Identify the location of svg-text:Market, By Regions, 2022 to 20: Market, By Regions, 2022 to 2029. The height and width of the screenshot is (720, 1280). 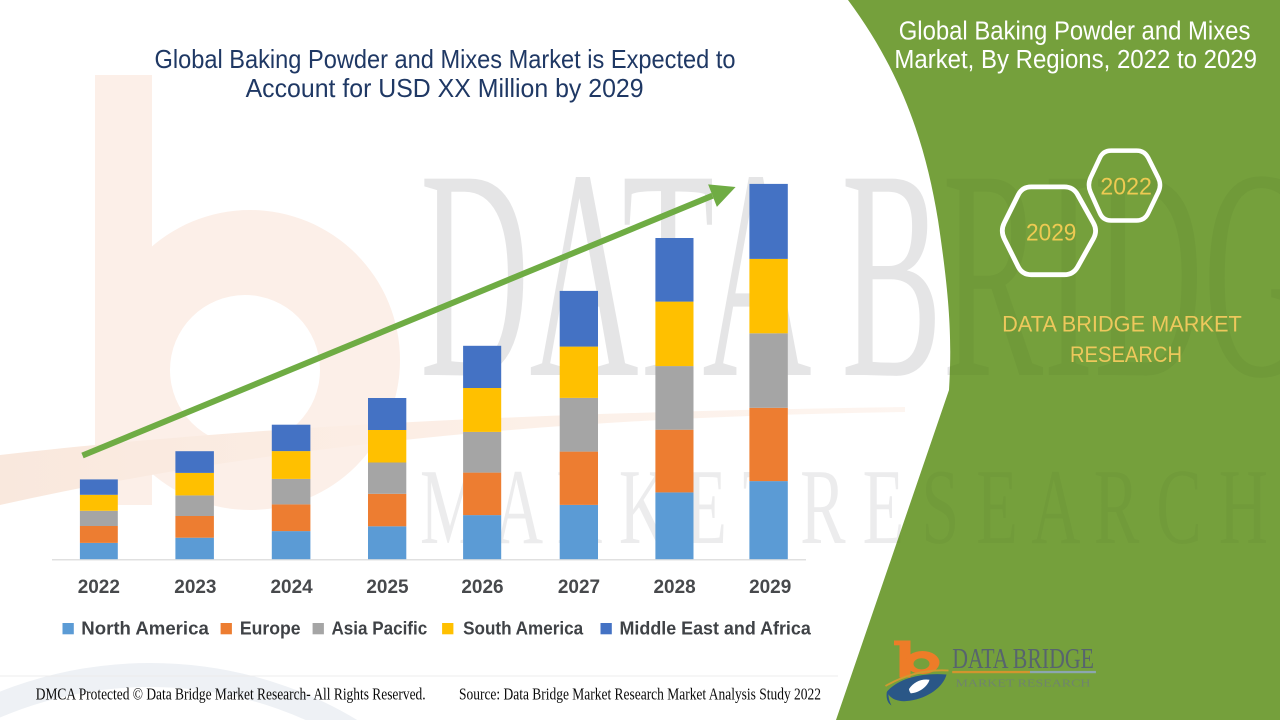
(1075, 60).